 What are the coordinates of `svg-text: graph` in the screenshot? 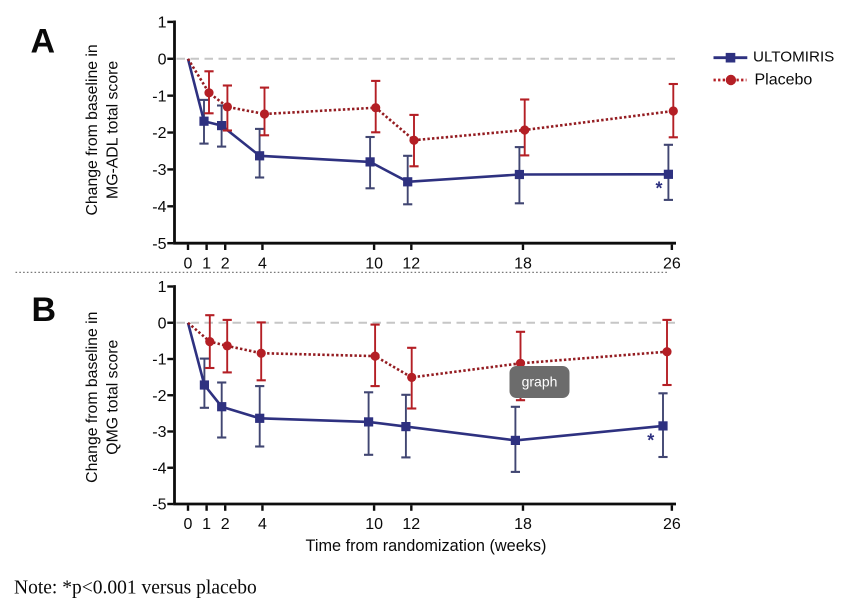 It's located at (540, 382).